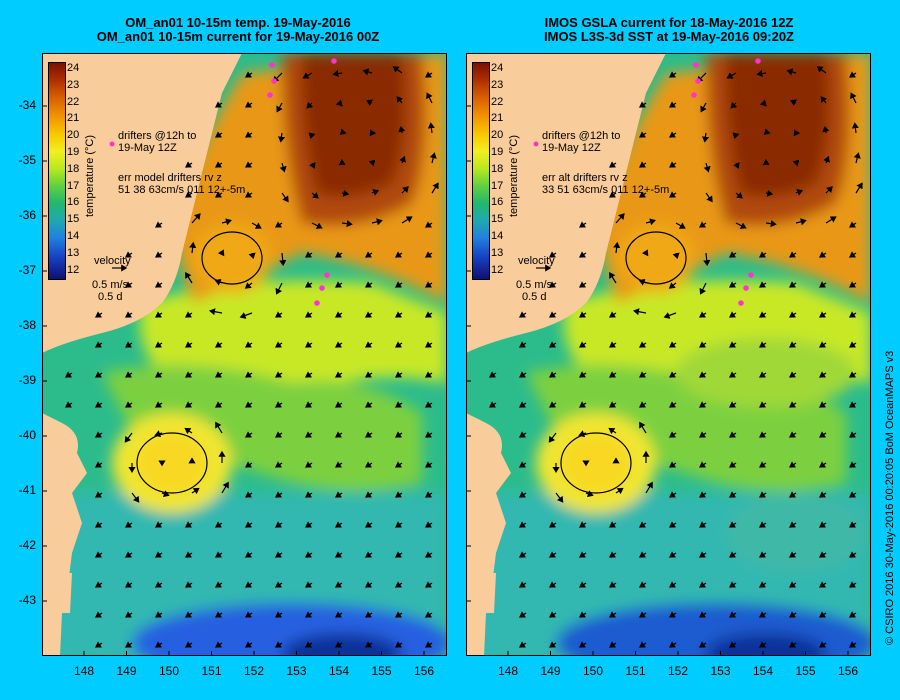  What do you see at coordinates (726, 182) in the screenshot?
I see `drifter-tracks` at bounding box center [726, 182].